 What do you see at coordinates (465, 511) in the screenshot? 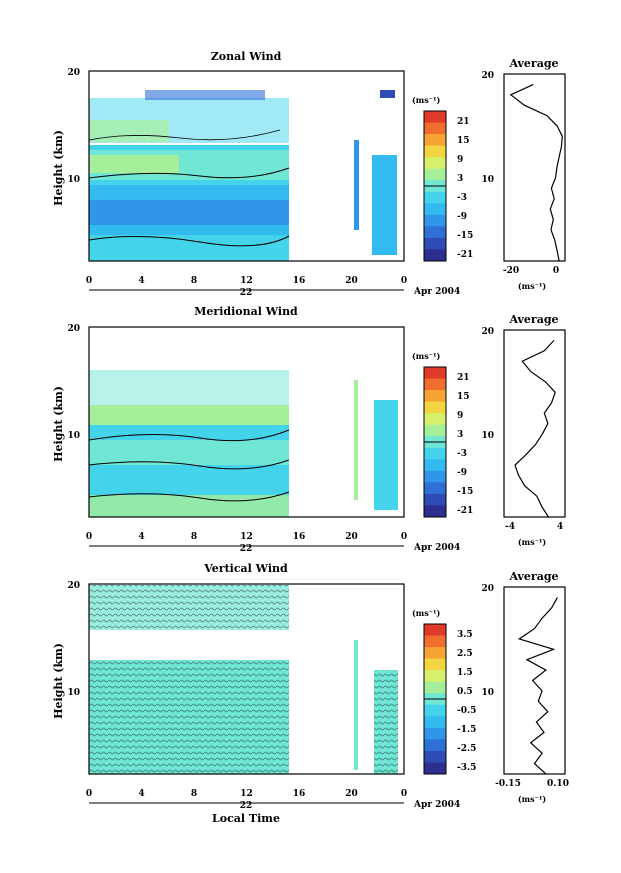
I see `meridional-colorbar-tick: -21` at bounding box center [465, 511].